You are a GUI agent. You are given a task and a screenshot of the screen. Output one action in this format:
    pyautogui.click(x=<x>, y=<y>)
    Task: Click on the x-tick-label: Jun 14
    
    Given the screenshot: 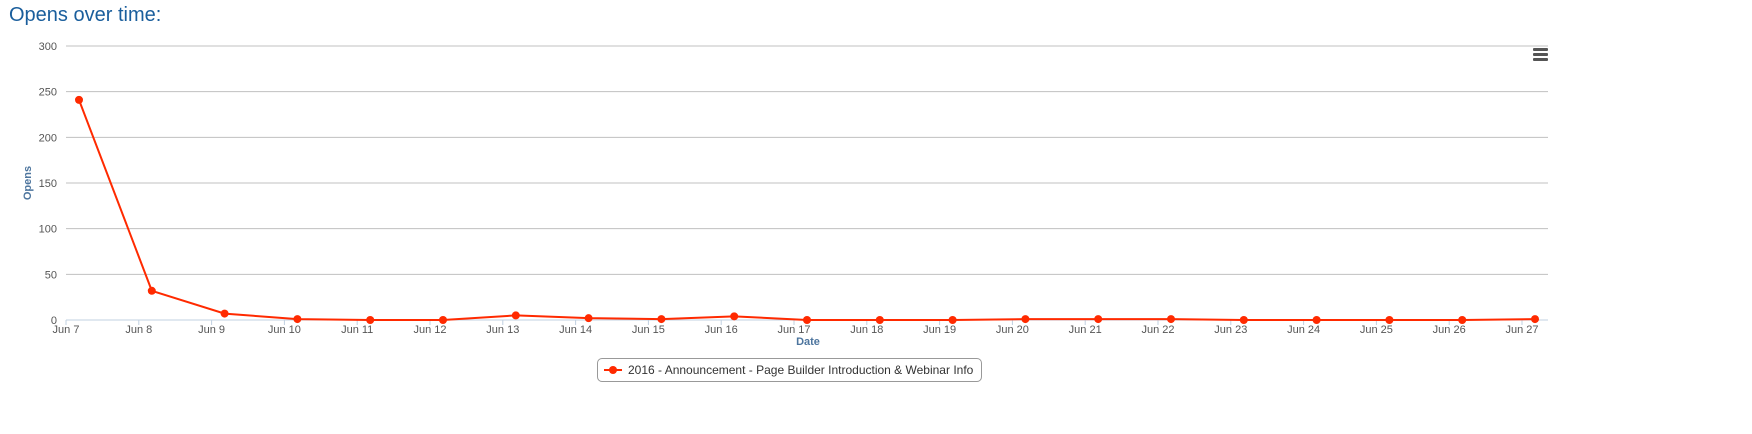 What is the action you would take?
    pyautogui.click(x=575, y=330)
    